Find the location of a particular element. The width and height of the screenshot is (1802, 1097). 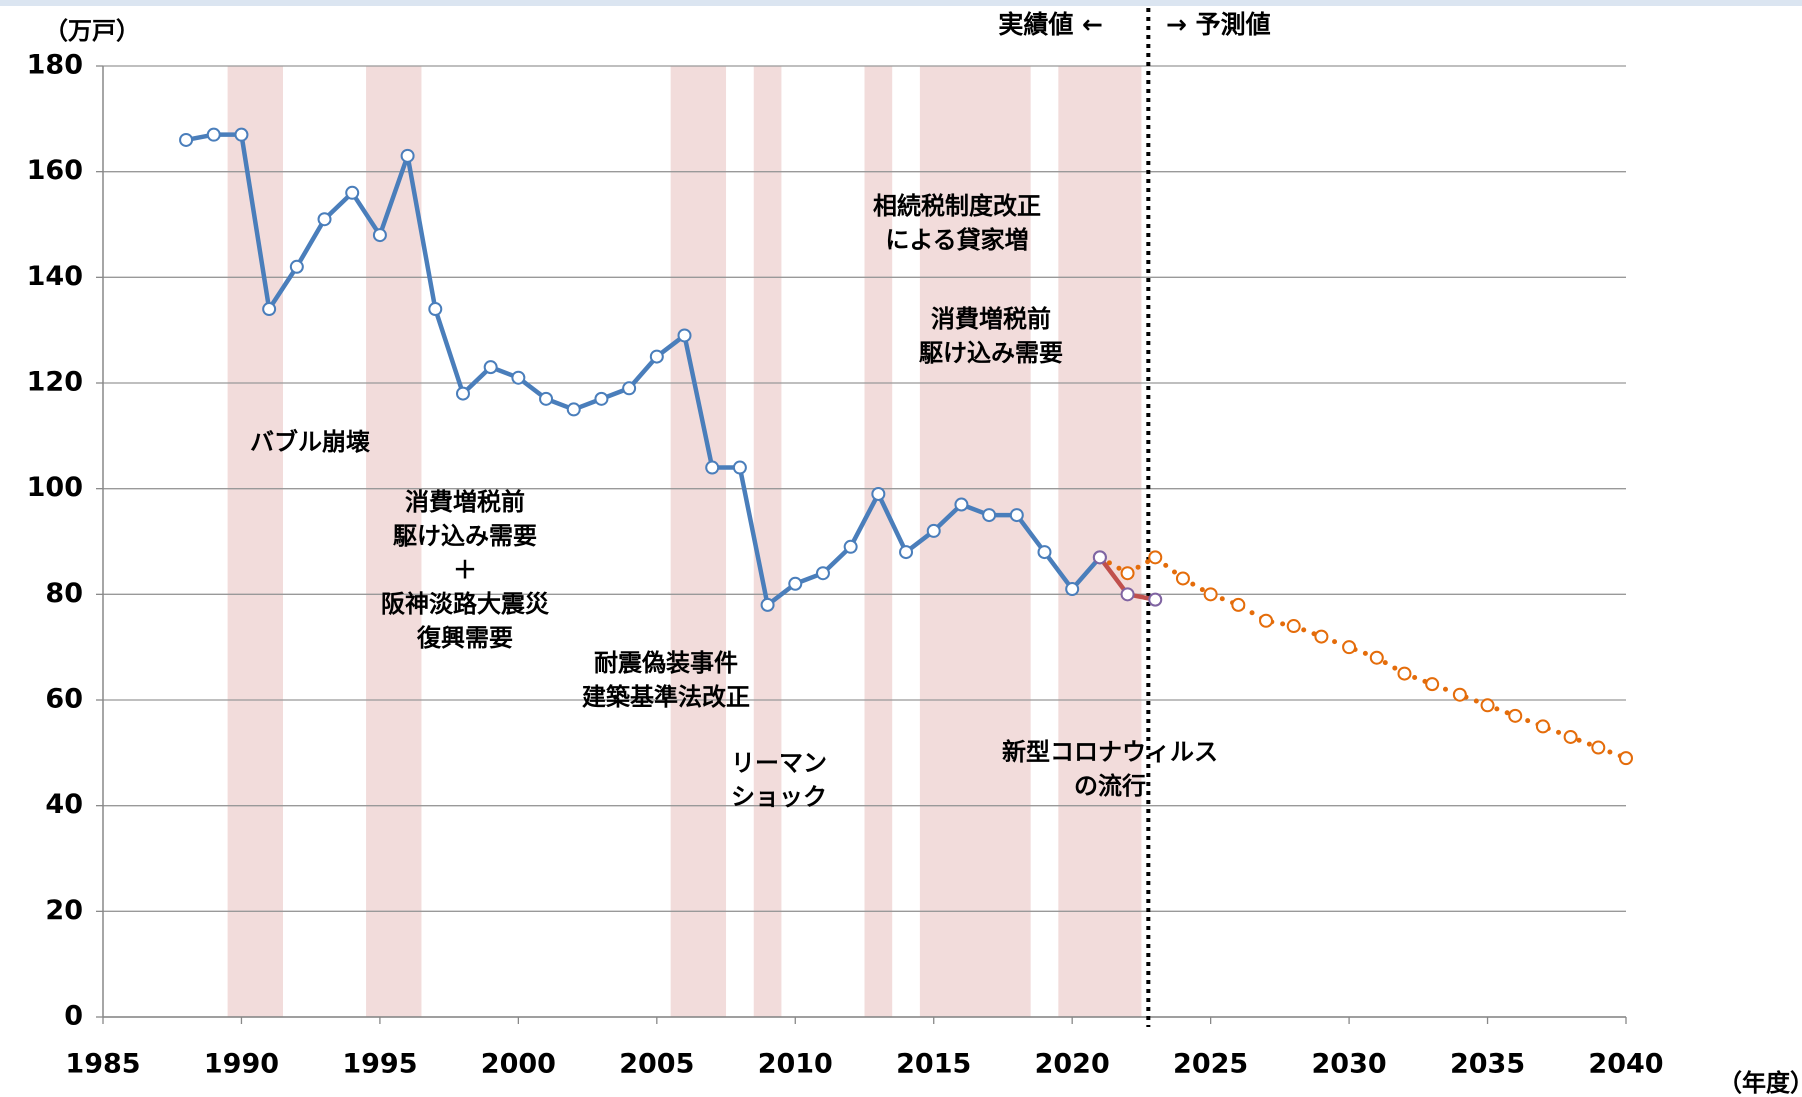

y-tick-label: 160 is located at coordinates (55, 170).